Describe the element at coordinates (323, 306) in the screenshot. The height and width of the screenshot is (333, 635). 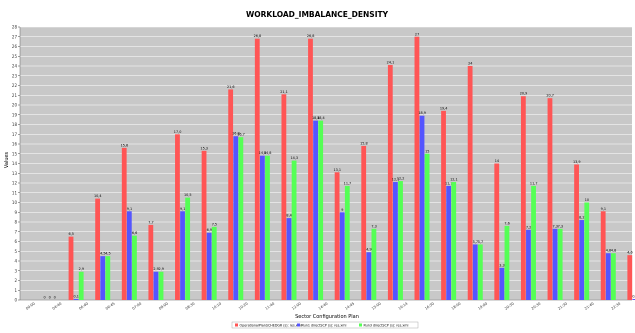
I see `x-tick-label: 14:40` at that location.